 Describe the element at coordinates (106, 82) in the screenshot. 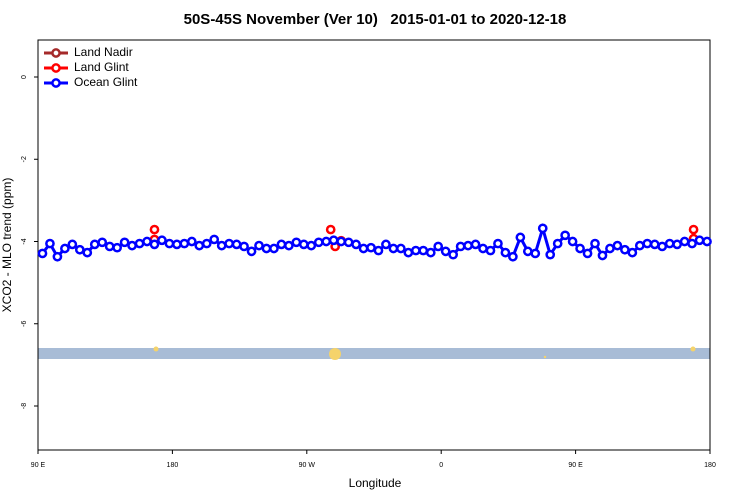

I see `legend-label: Ocean Glint` at that location.